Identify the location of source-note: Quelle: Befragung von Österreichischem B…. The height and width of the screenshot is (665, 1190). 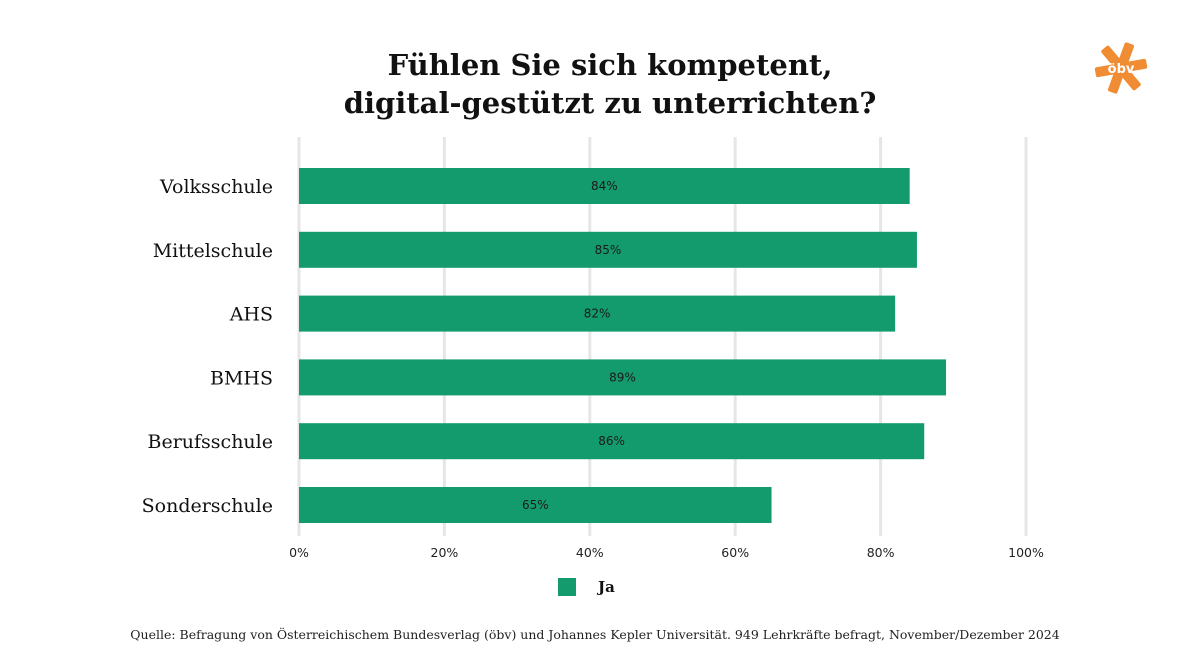
(595, 634).